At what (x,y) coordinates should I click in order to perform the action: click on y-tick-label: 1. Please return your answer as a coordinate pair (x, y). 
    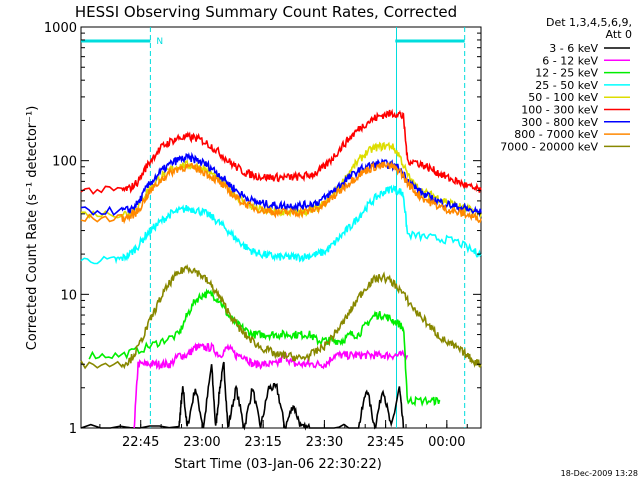
    Looking at the image, I should click on (73, 429).